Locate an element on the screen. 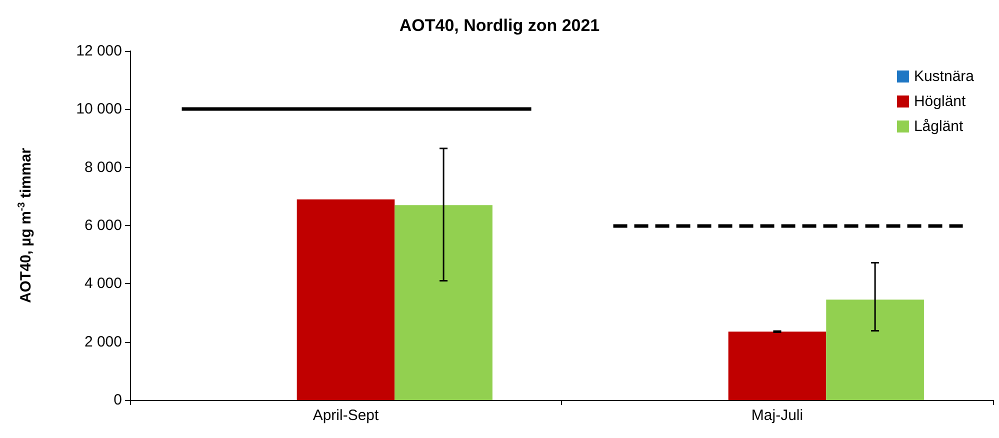 The width and height of the screenshot is (999, 438). legend-label: Kustnära is located at coordinates (944, 76).